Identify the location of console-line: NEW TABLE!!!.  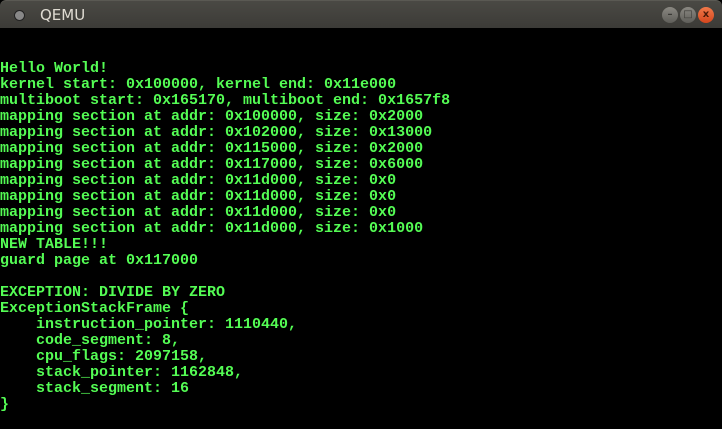
(54, 244).